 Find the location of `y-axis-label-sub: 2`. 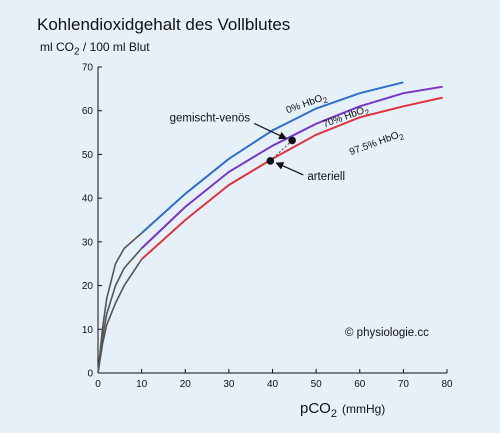

y-axis-label-sub: 2 is located at coordinates (77, 52).